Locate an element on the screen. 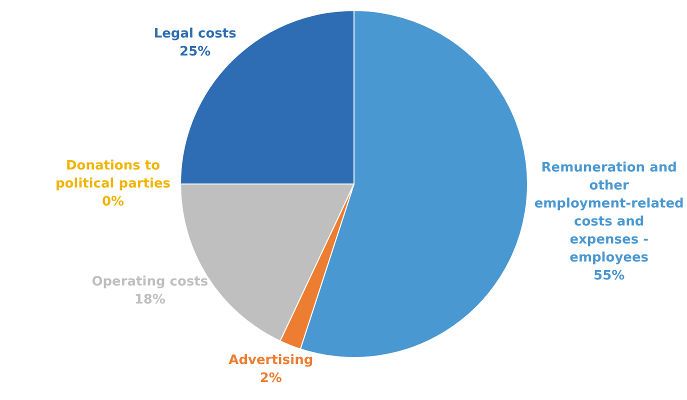 This screenshot has height=400, width=687. data-label: 18% is located at coordinates (150, 300).